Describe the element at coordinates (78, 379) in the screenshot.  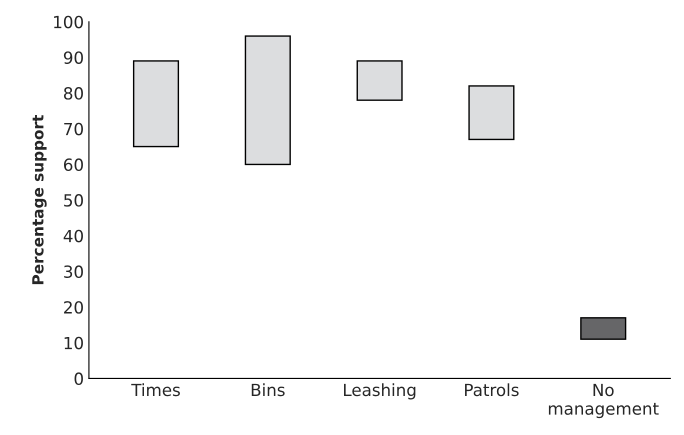
I see `y-tick-label: 0` at that location.